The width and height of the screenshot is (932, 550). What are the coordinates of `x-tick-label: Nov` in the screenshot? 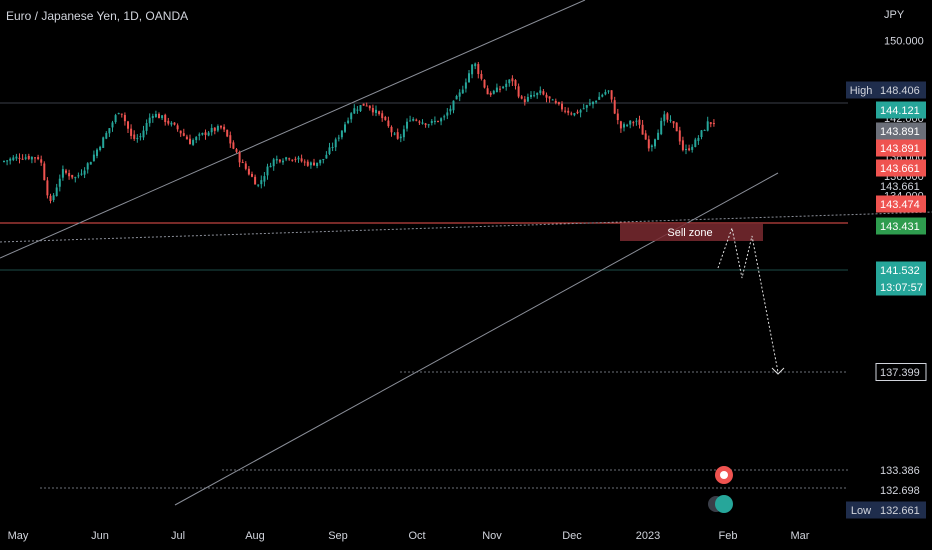 It's located at (492, 536).